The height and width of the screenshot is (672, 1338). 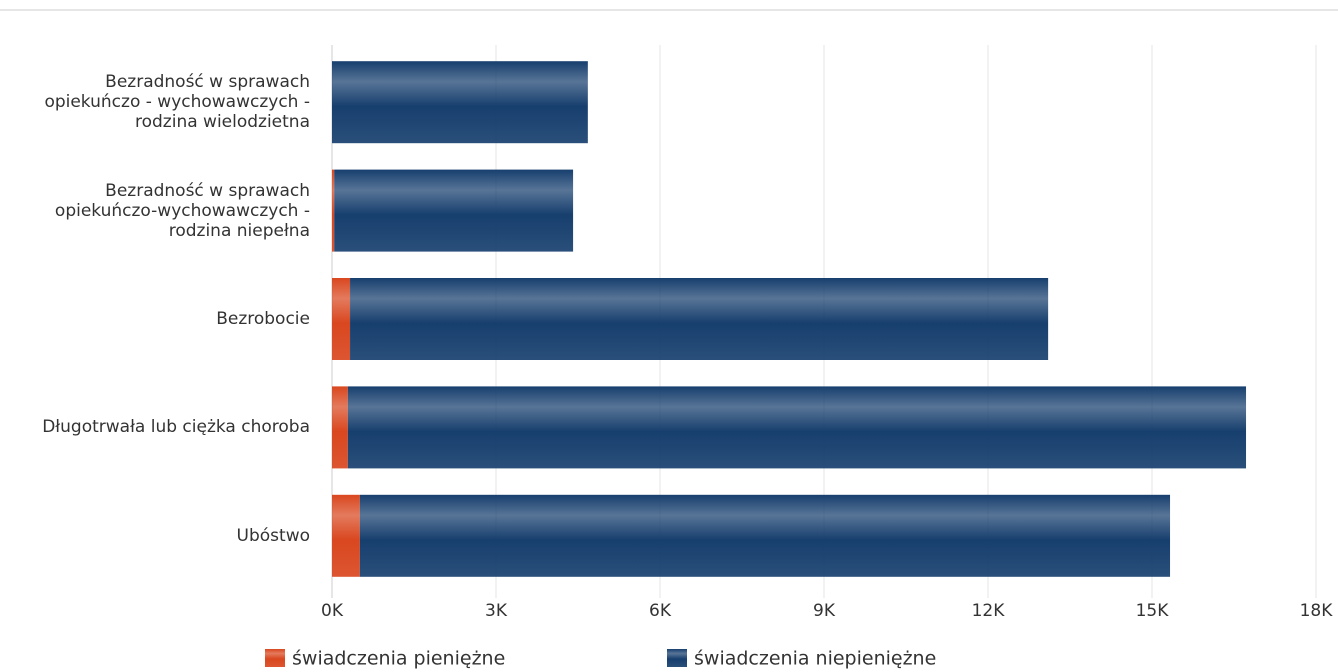 I want to click on legend-label: świadczenia pieniężne, so click(x=398, y=659).